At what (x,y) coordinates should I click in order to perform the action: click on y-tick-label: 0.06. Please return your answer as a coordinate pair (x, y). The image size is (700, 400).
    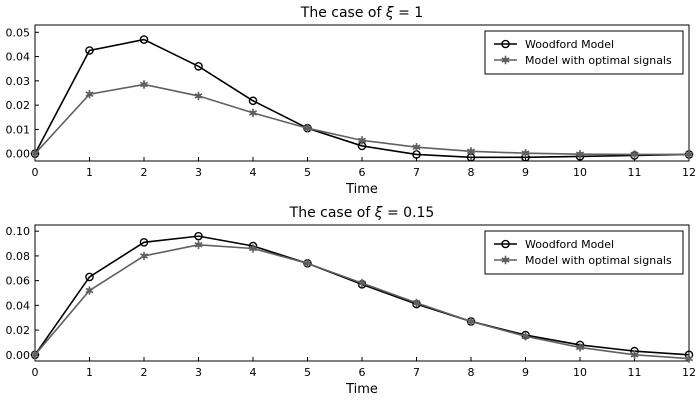
    Looking at the image, I should click on (18, 281).